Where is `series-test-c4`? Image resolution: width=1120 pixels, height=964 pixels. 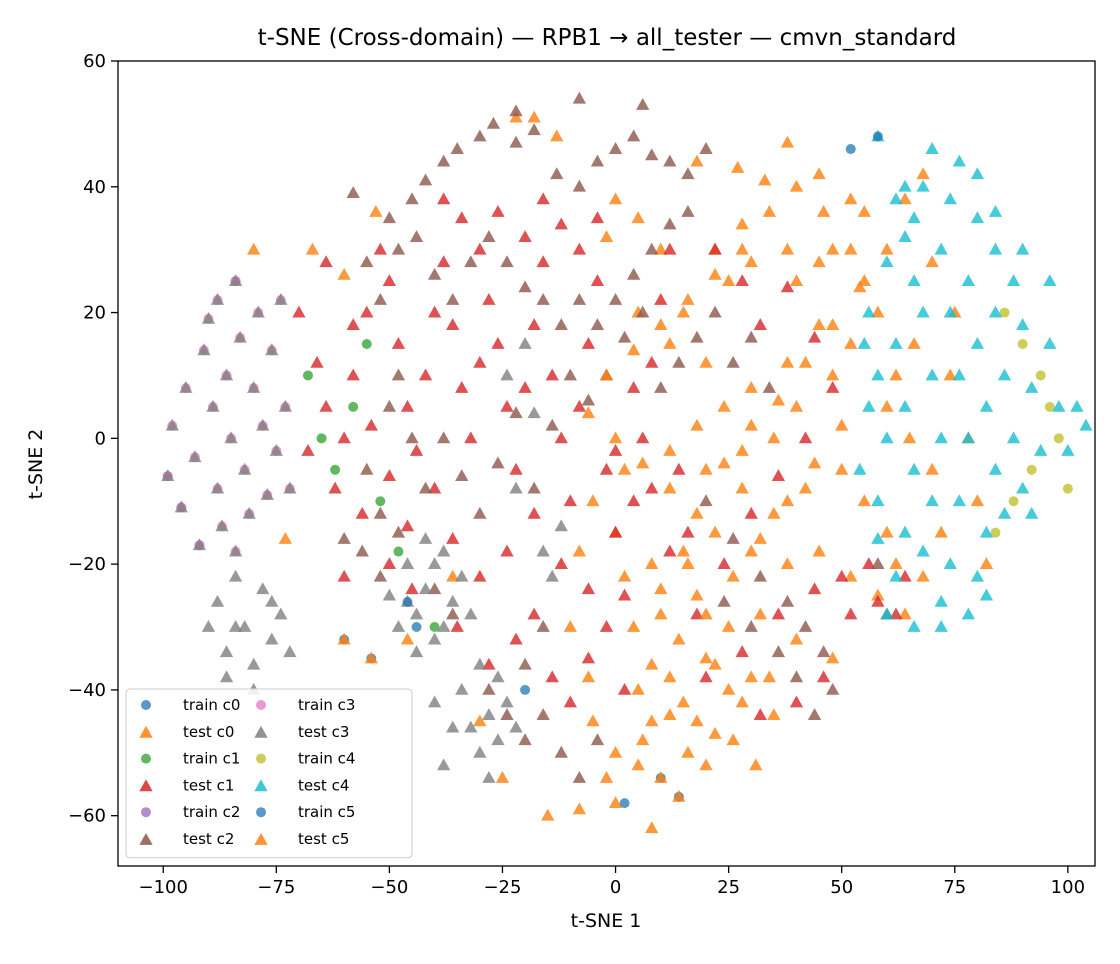 series-test-c4 is located at coordinates (973, 380).